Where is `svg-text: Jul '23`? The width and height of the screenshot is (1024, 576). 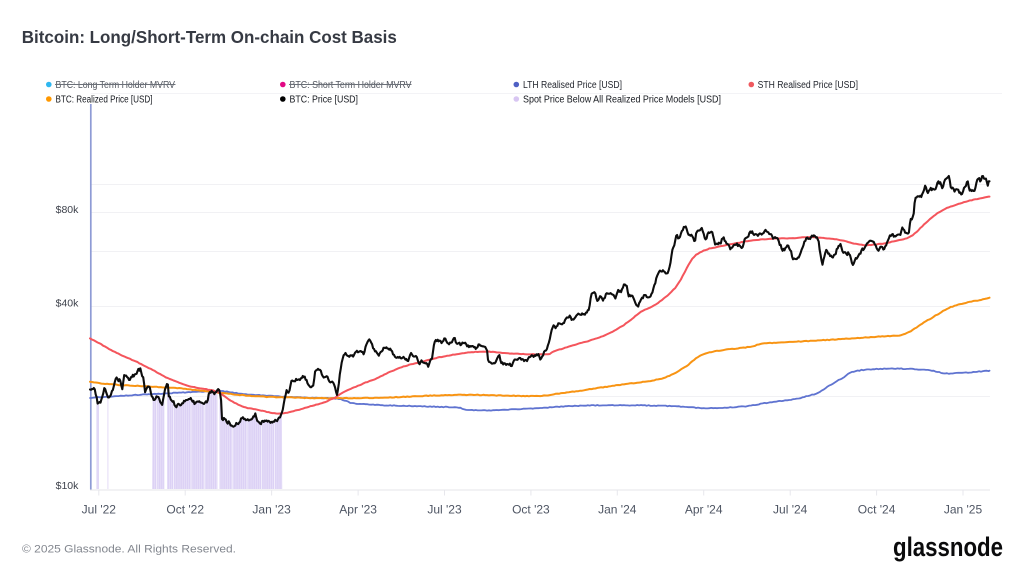
svg-text: Jul '23 is located at coordinates (444, 510).